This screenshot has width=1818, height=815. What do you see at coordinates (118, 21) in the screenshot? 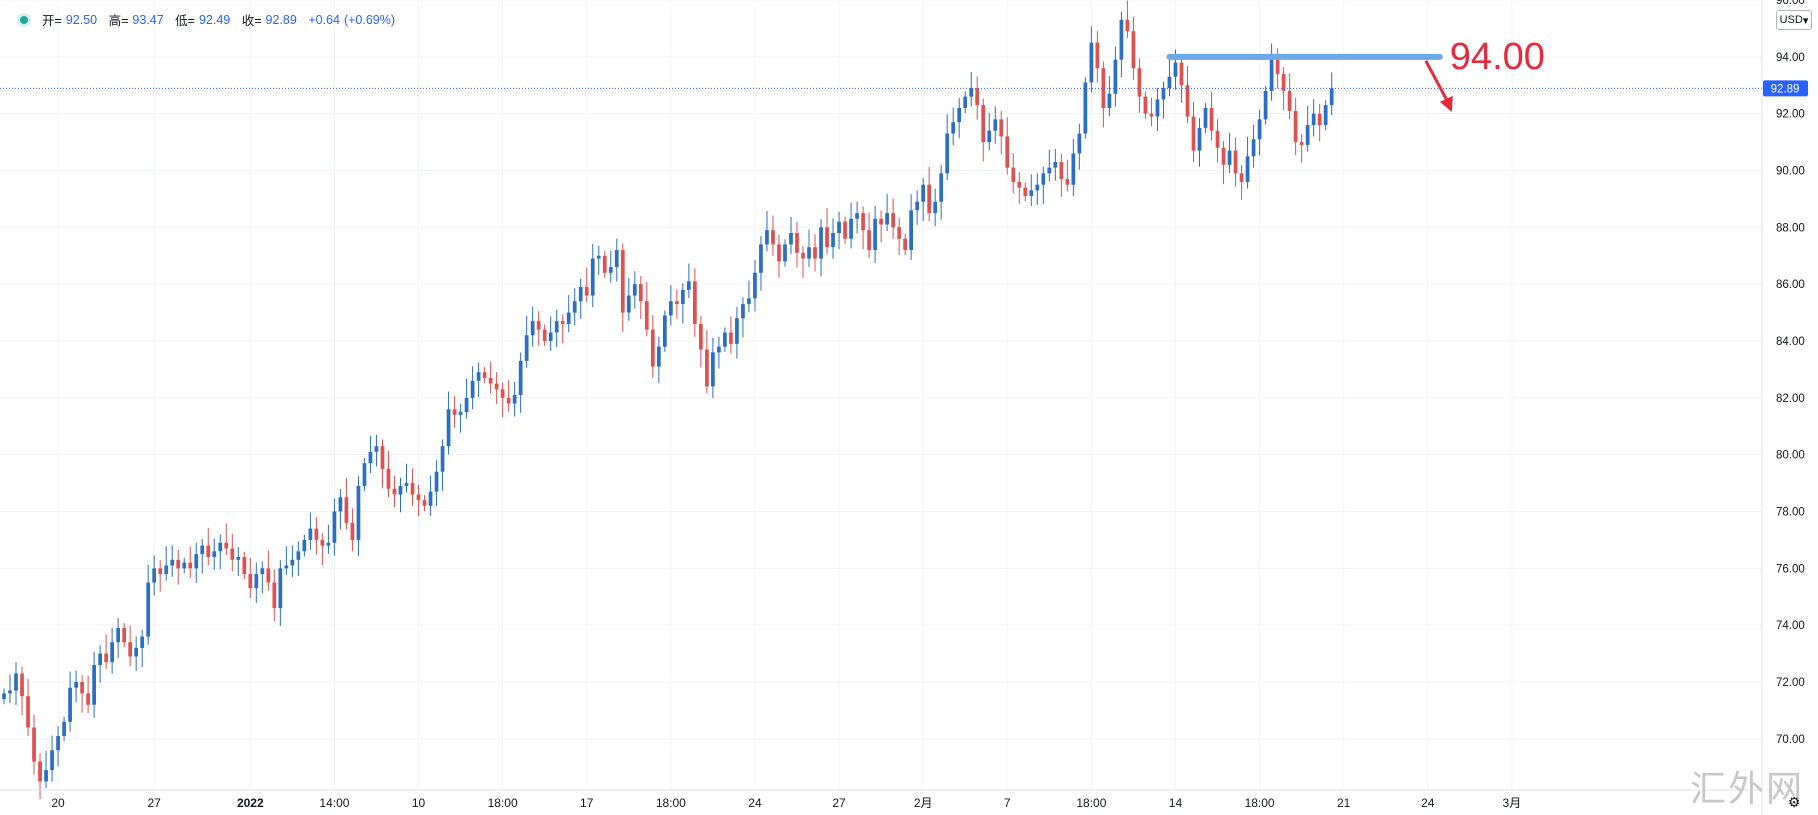
I see `high-label: 高=` at bounding box center [118, 21].